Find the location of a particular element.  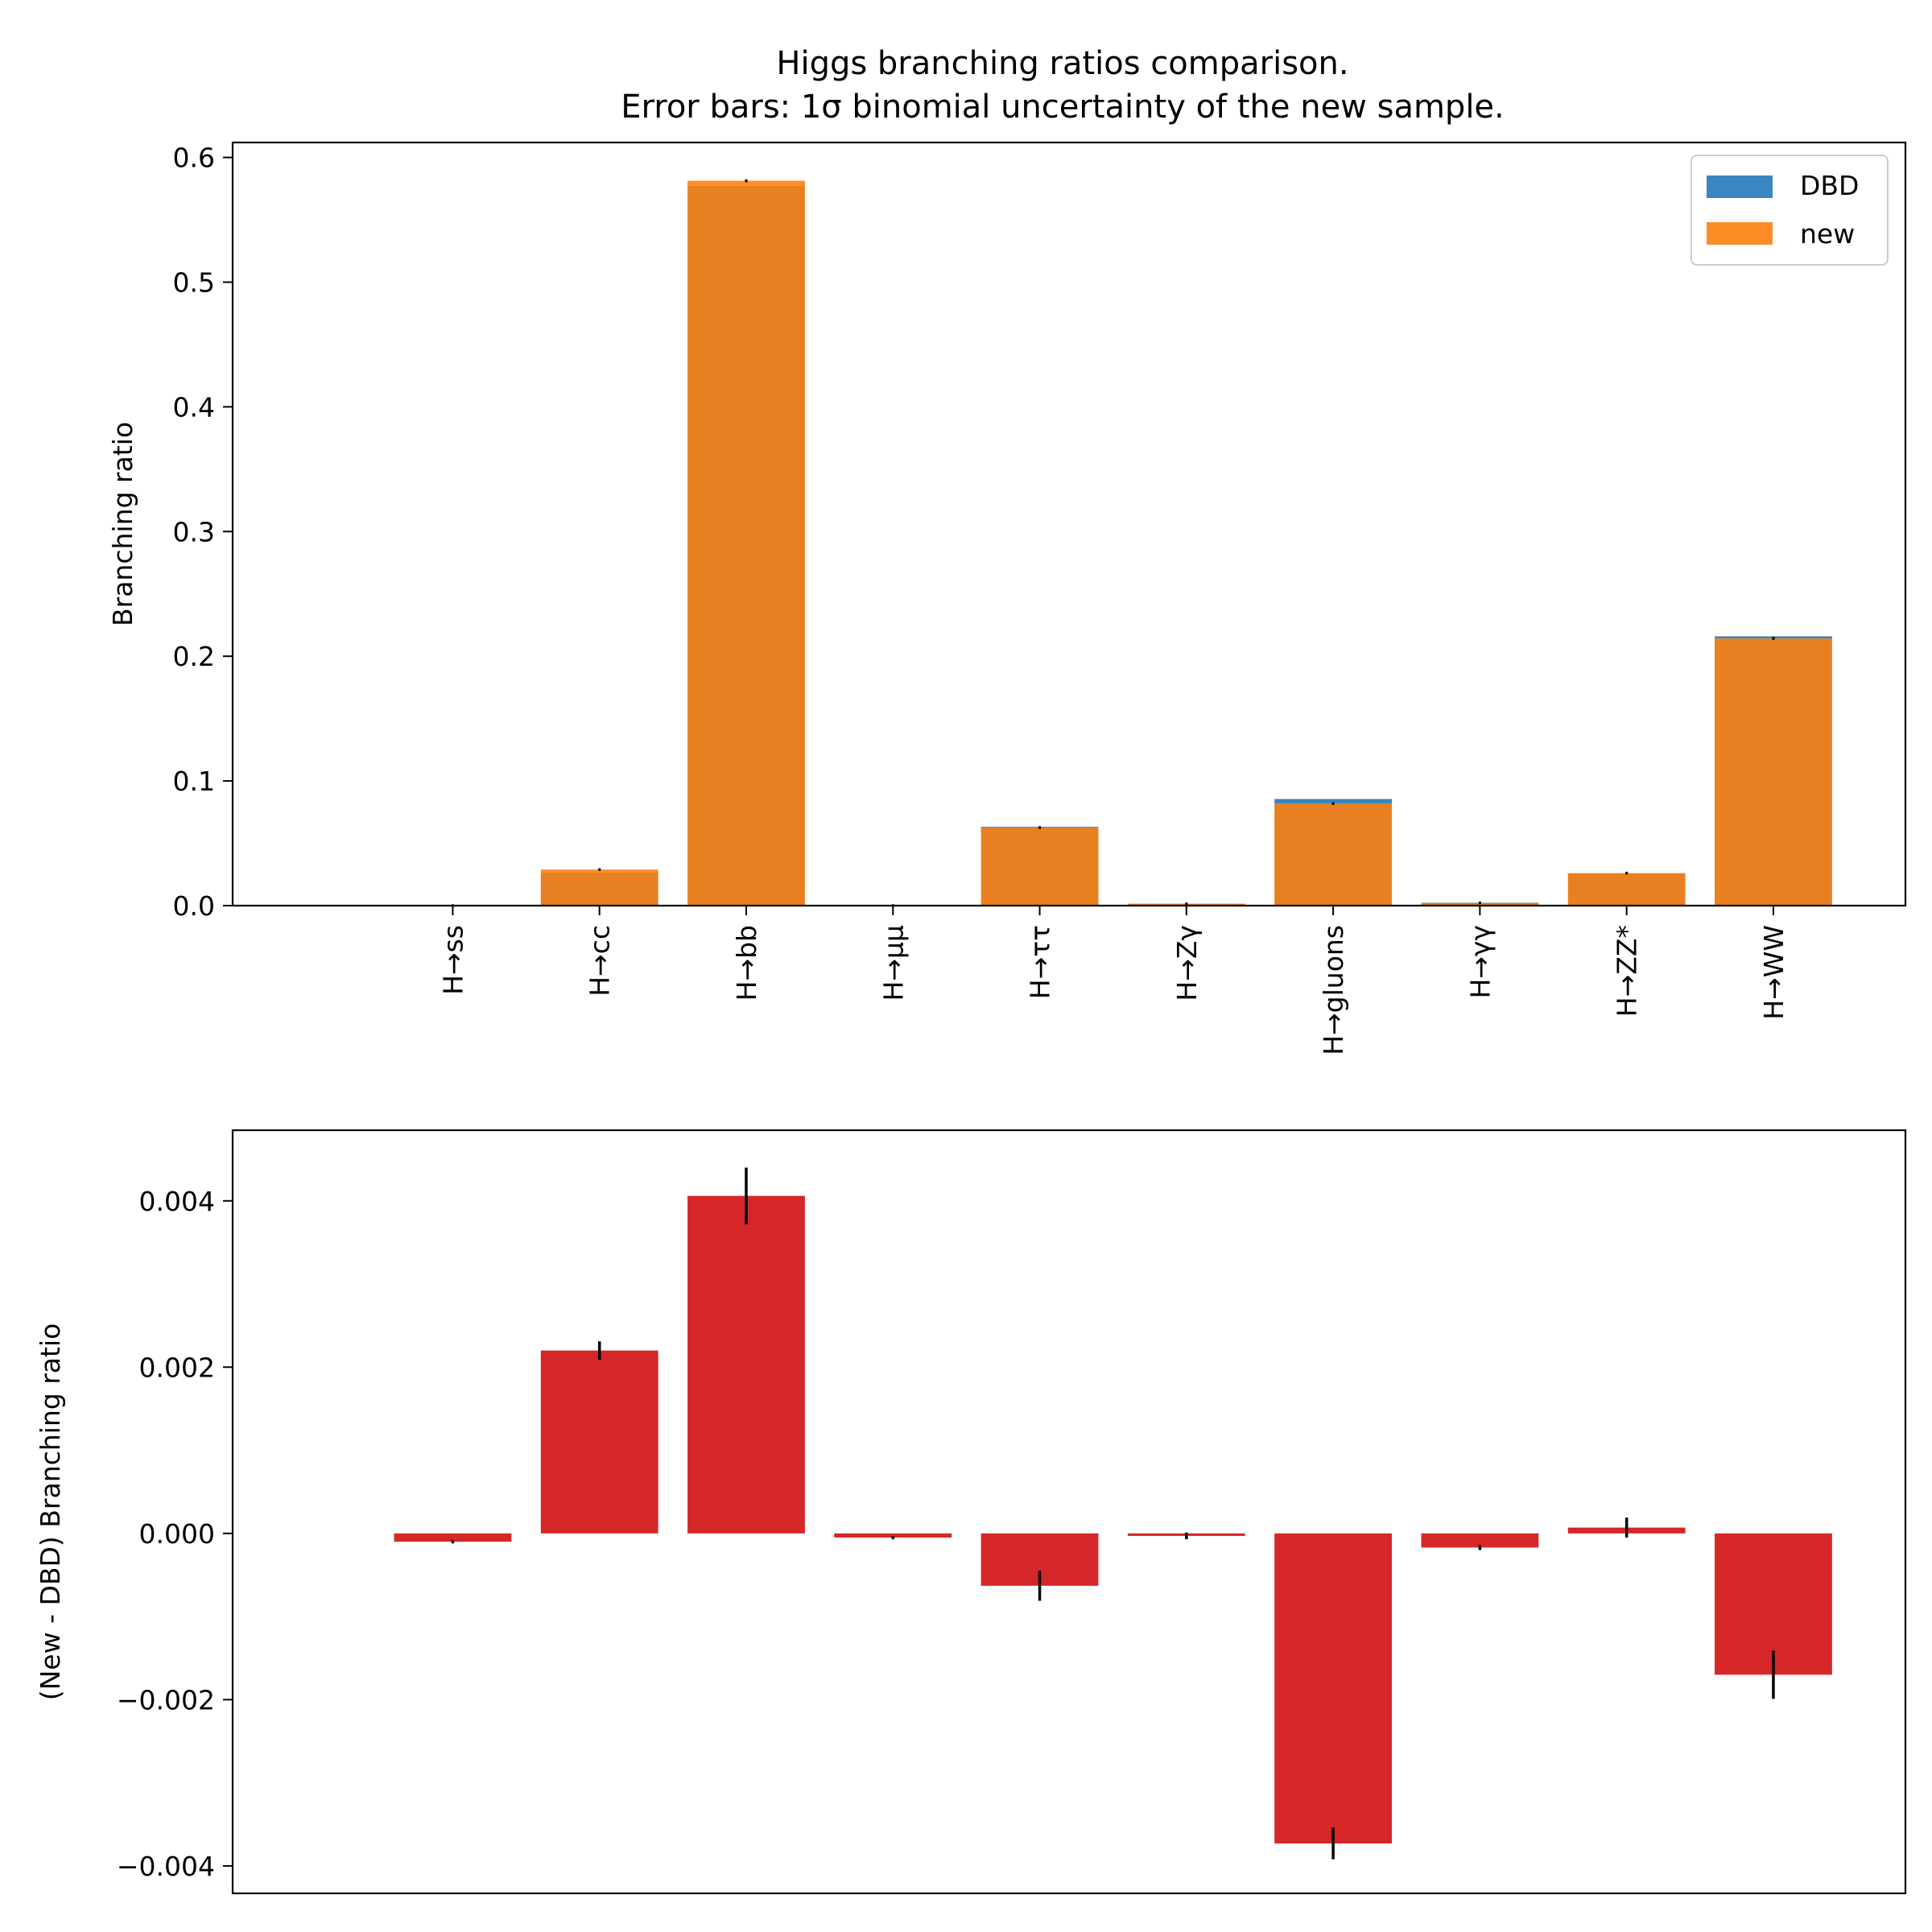

title-line-1: Higgs branching ratios comparison. is located at coordinates (1062, 63).